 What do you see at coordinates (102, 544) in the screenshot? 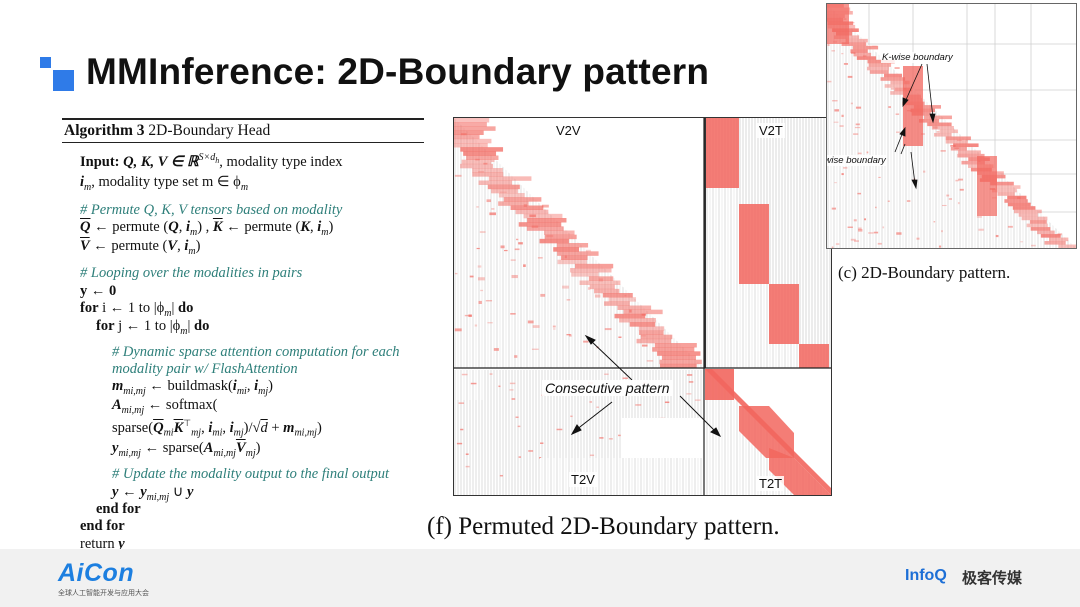
I see `algo-return: return y` at bounding box center [102, 544].